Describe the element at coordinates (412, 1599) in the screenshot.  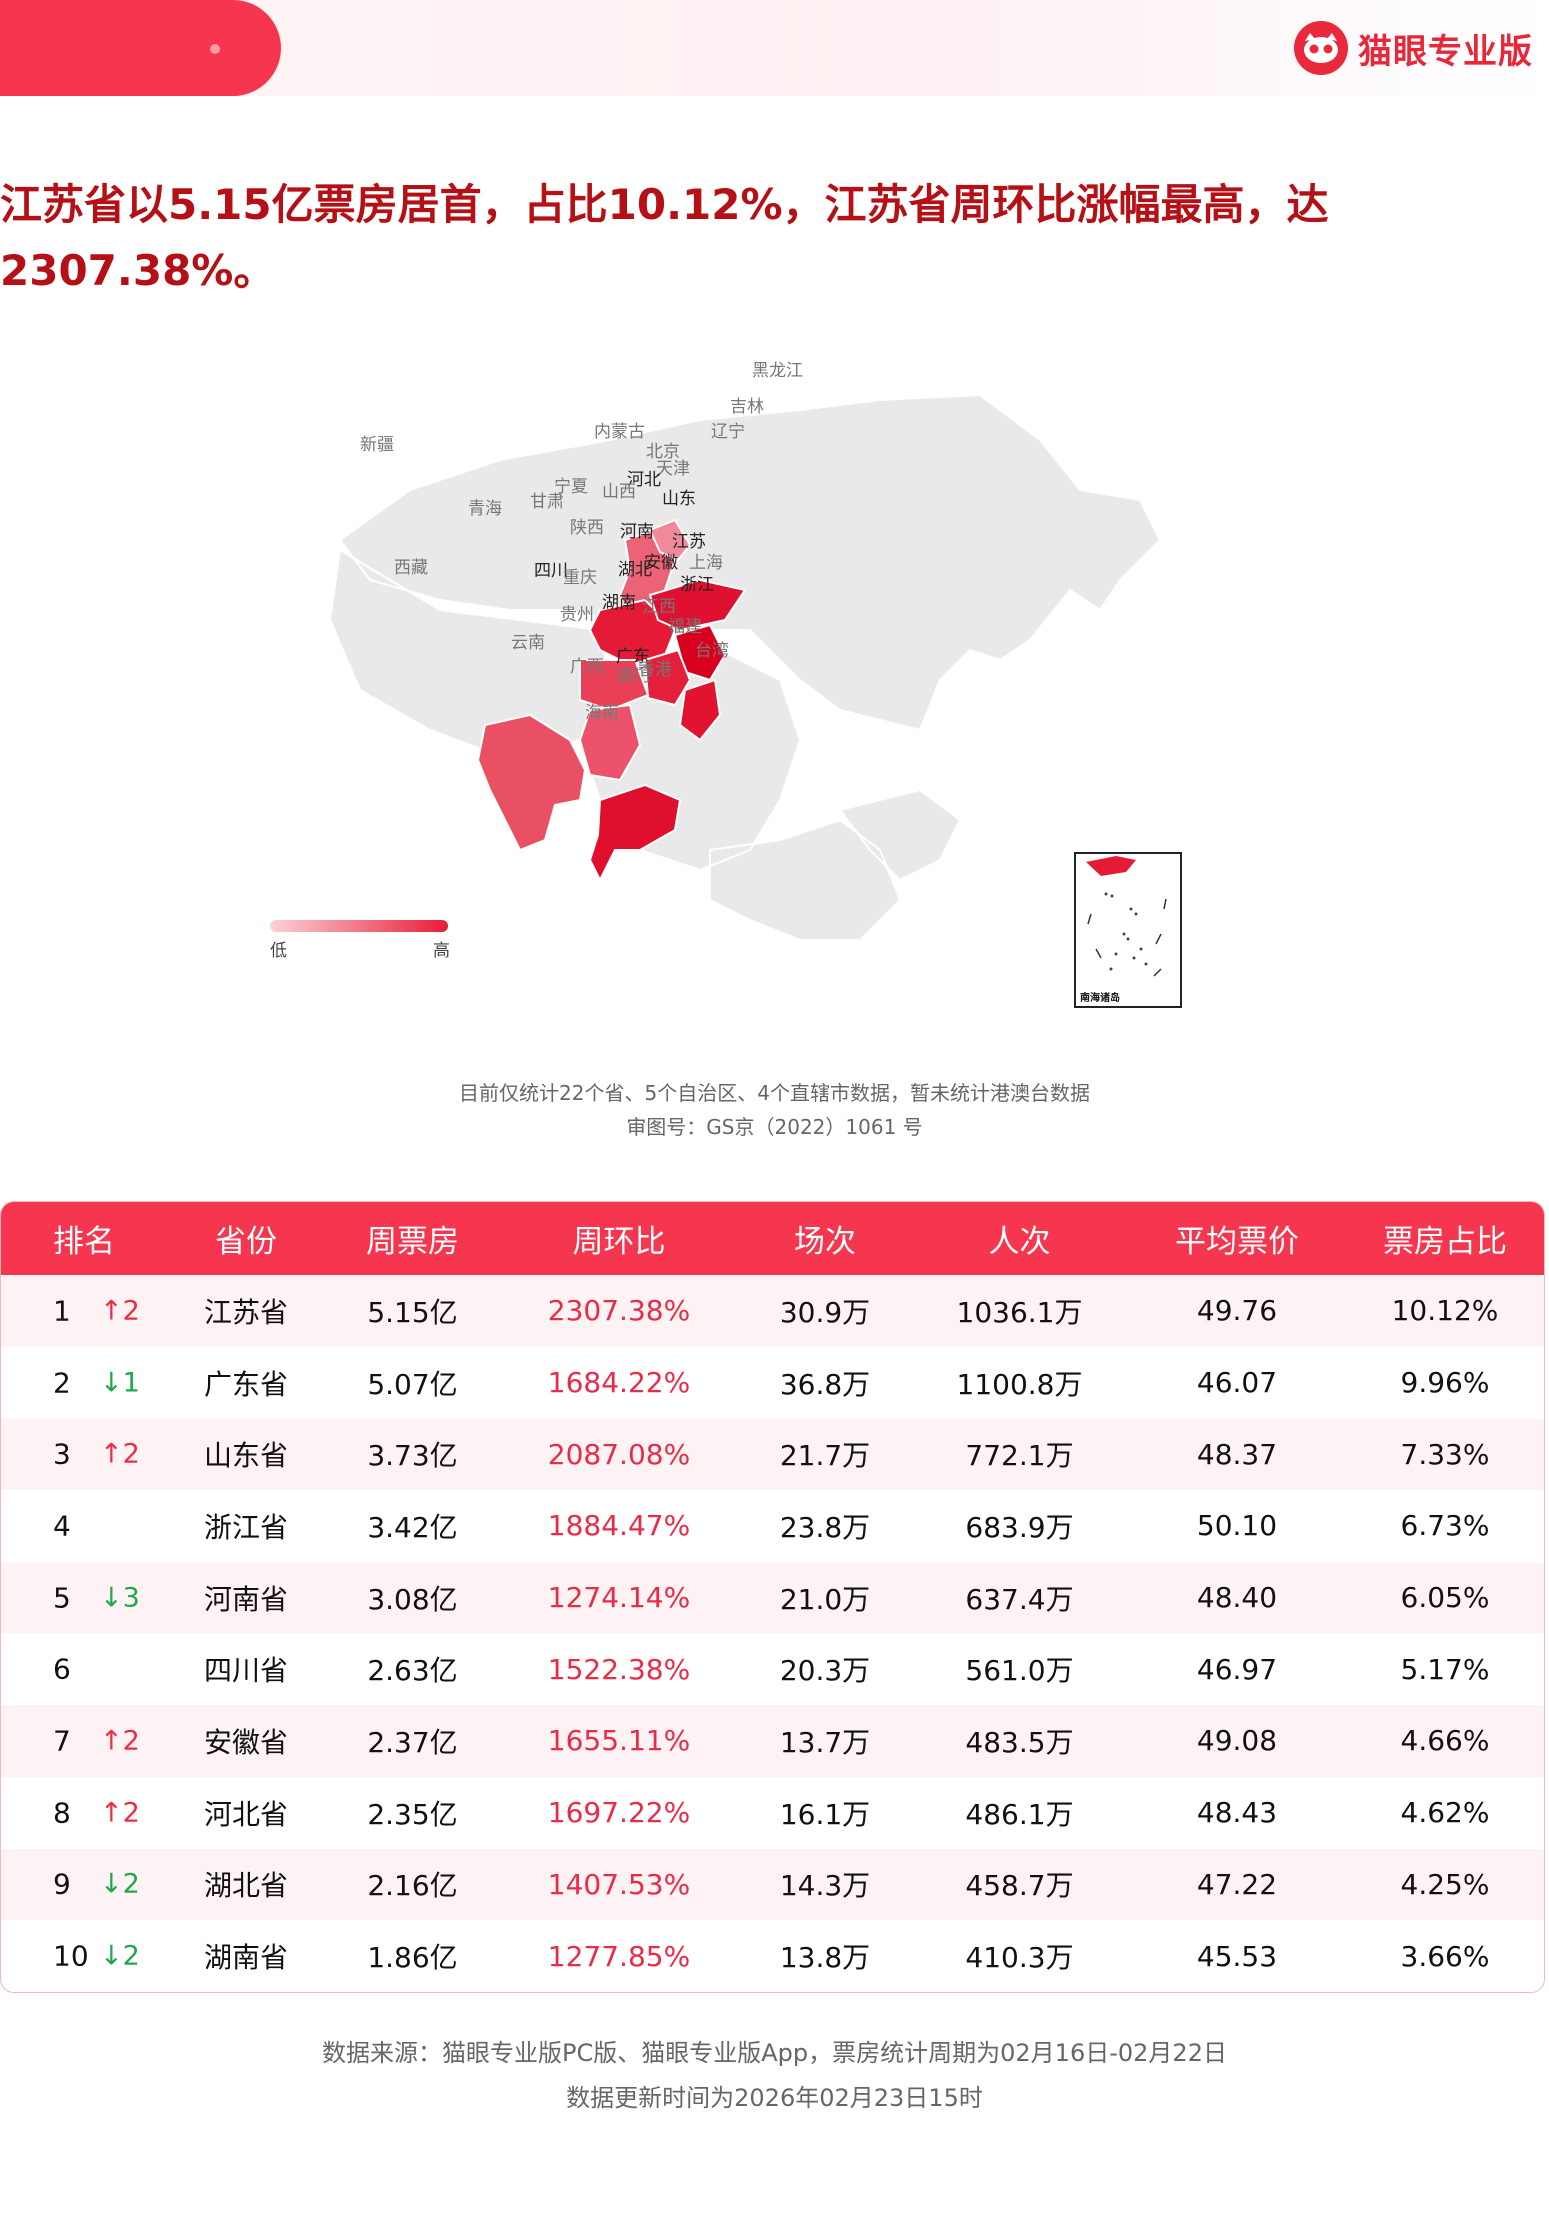
I see `box-office-cell: 3.08亿` at that location.